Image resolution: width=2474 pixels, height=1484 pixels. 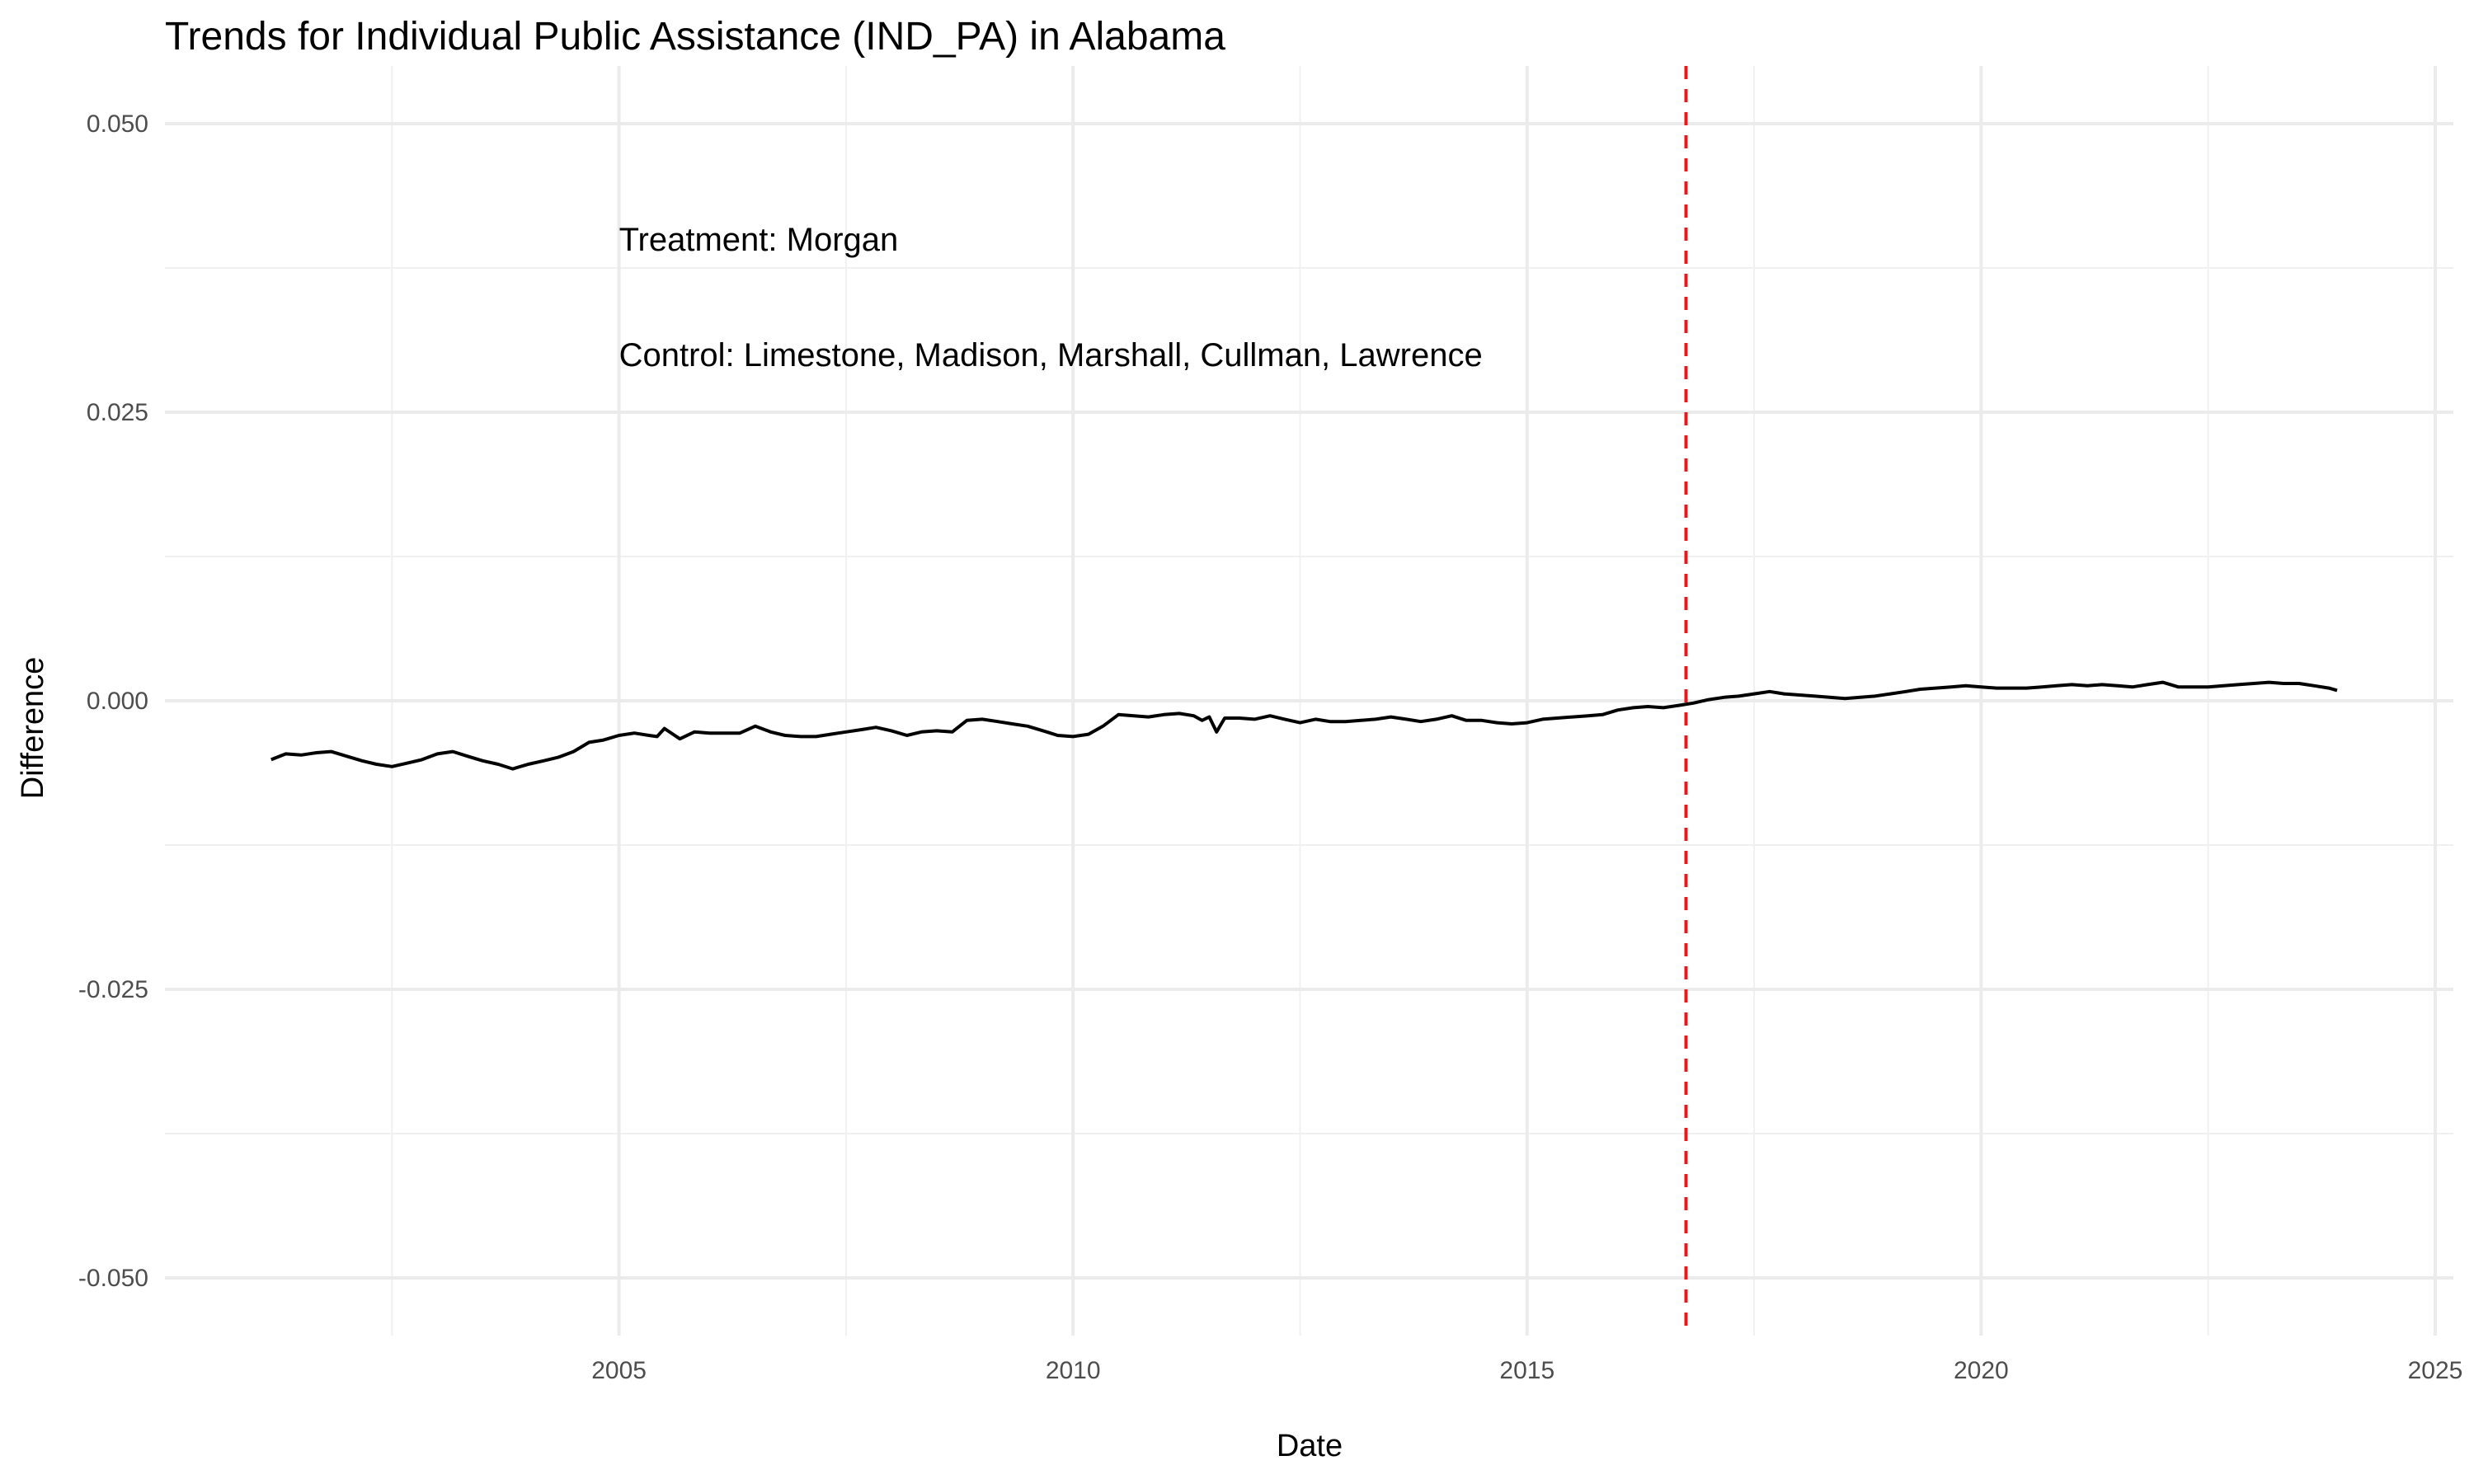 What do you see at coordinates (113, 1278) in the screenshot?
I see `y-tick-label: -0.050` at bounding box center [113, 1278].